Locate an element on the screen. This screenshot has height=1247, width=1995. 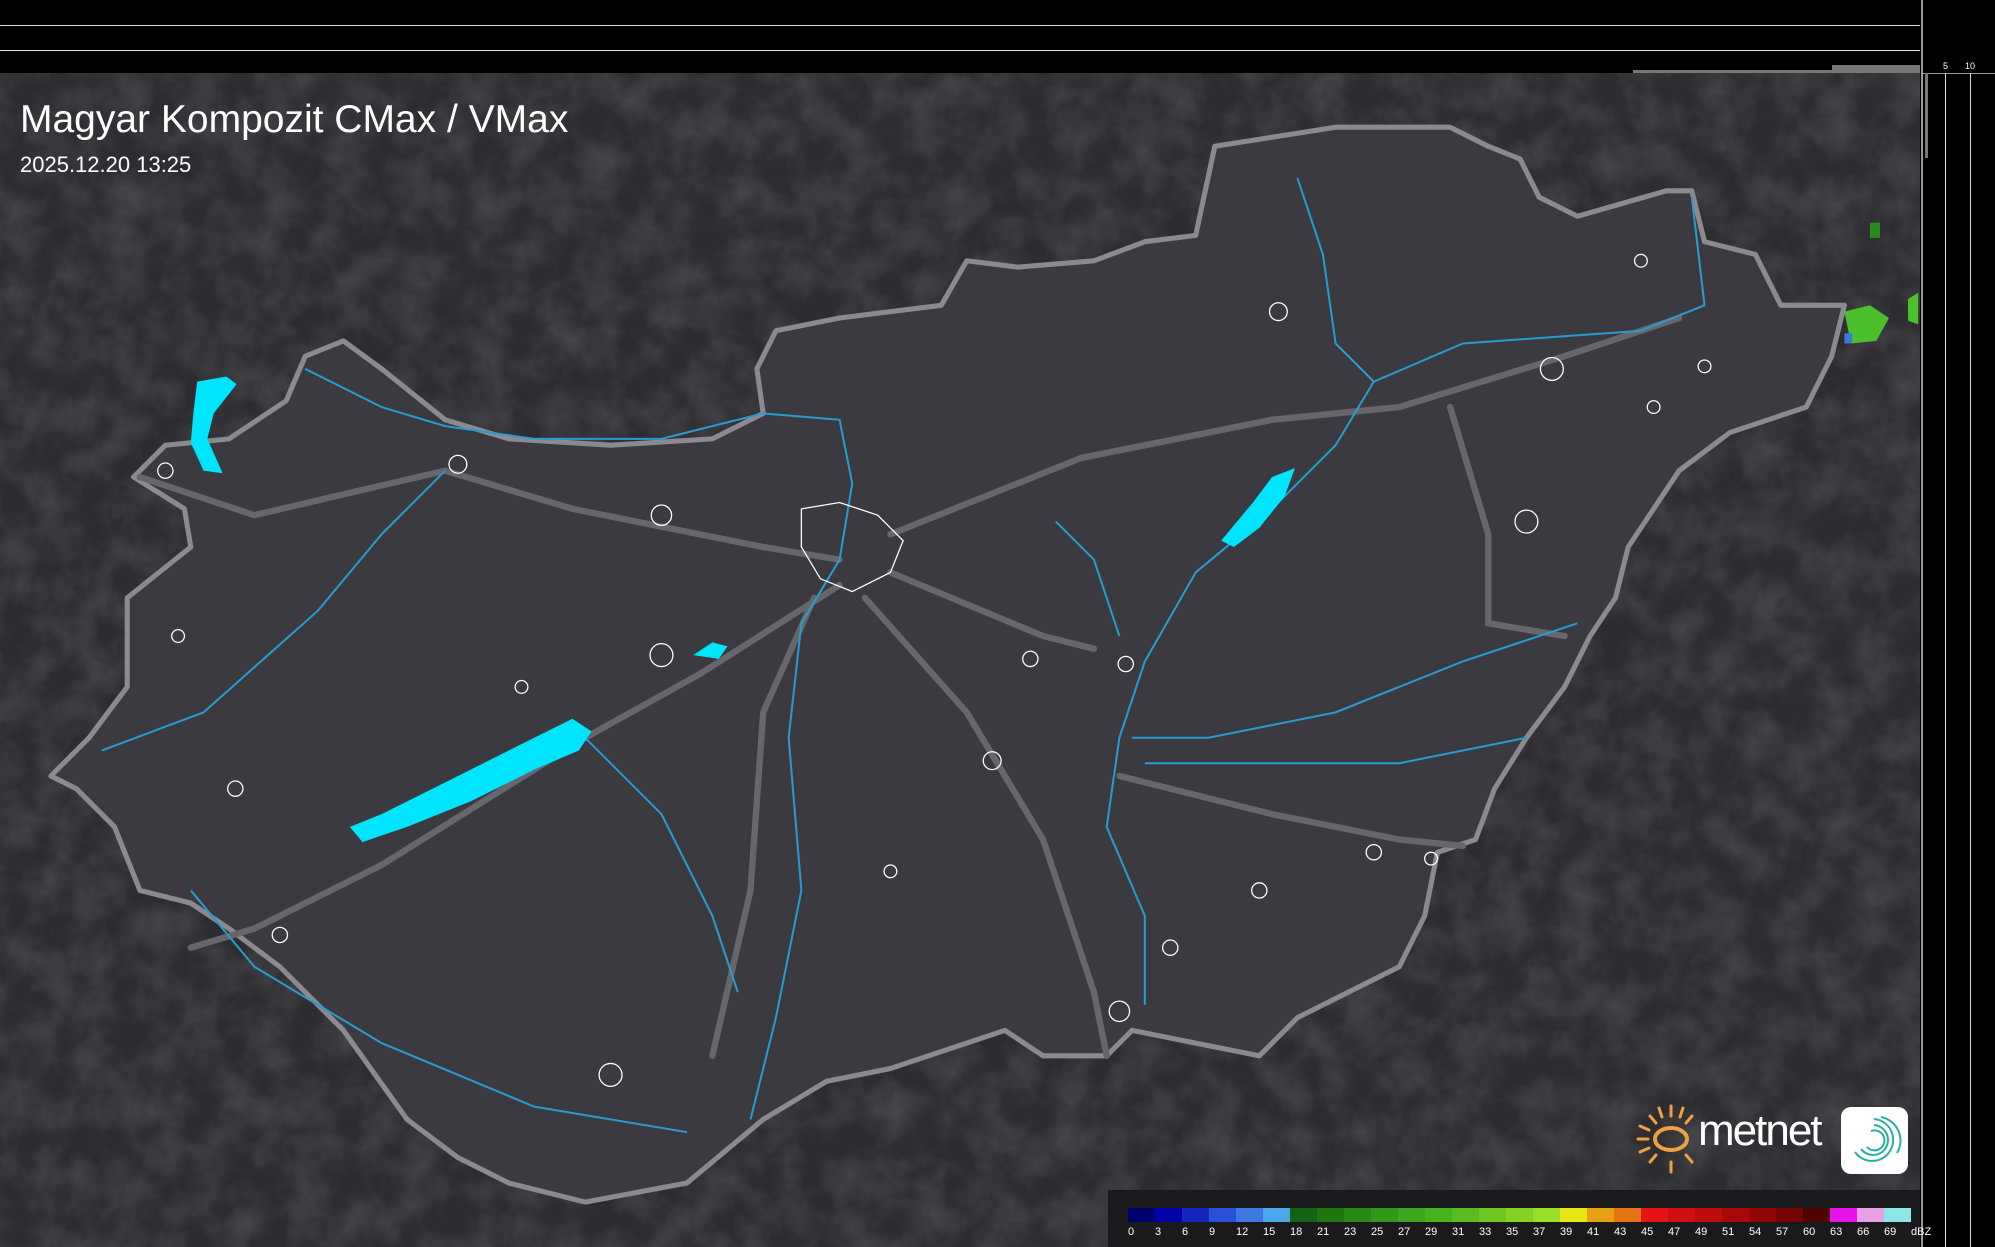
profile-bar is located at coordinates (1776, 71).